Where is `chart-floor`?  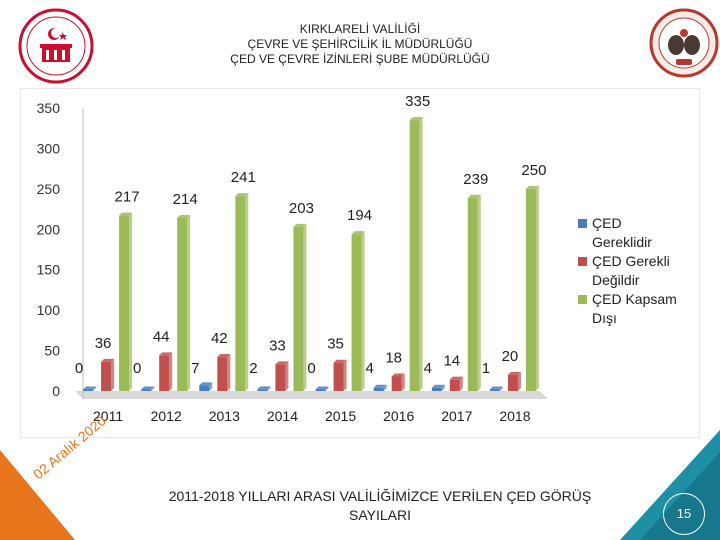 chart-floor is located at coordinates (311, 395).